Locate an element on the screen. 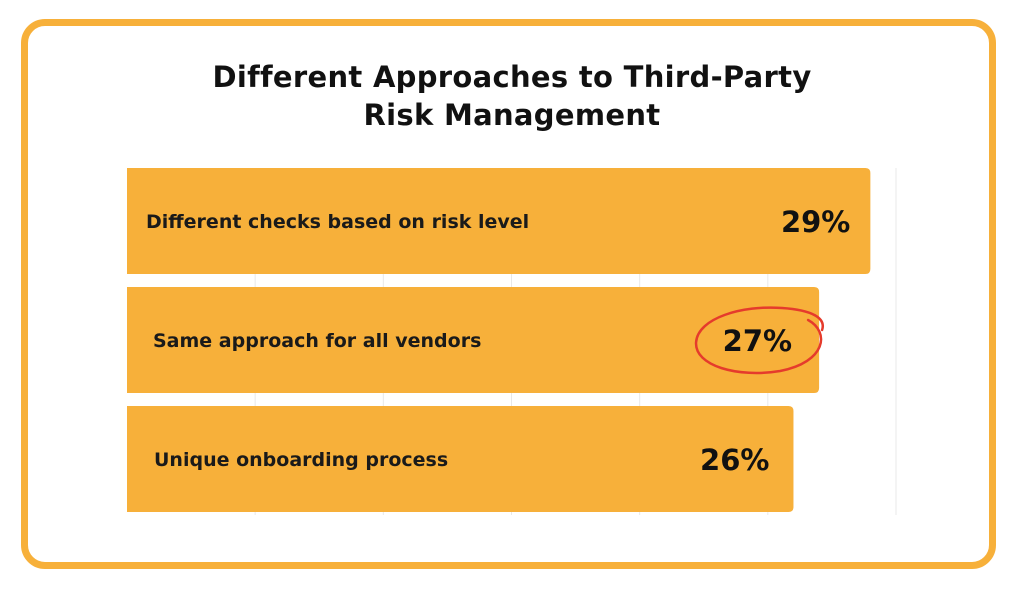  bar-group: Same approach for all vendors 27% is located at coordinates (475, 340).